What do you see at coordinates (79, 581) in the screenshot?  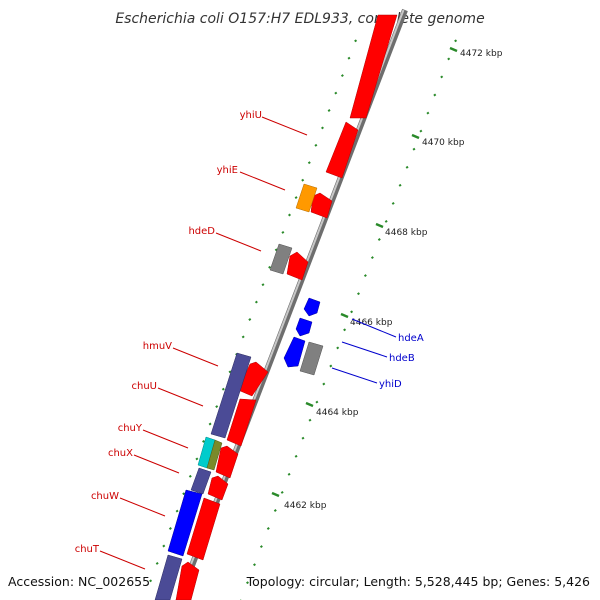 I see `accession-text: Accession: NC_002655` at bounding box center [79, 581].